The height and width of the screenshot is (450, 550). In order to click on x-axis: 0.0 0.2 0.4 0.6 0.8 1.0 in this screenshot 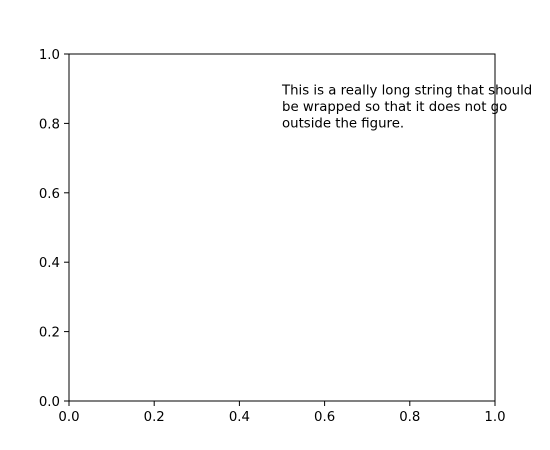, I will do `click(282, 413)`.